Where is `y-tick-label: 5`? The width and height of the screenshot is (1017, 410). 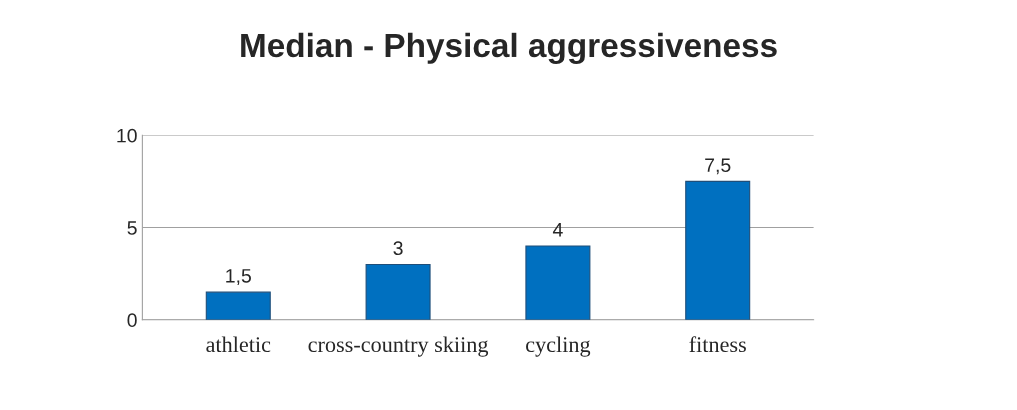 y-tick-label: 5 is located at coordinates (132, 228).